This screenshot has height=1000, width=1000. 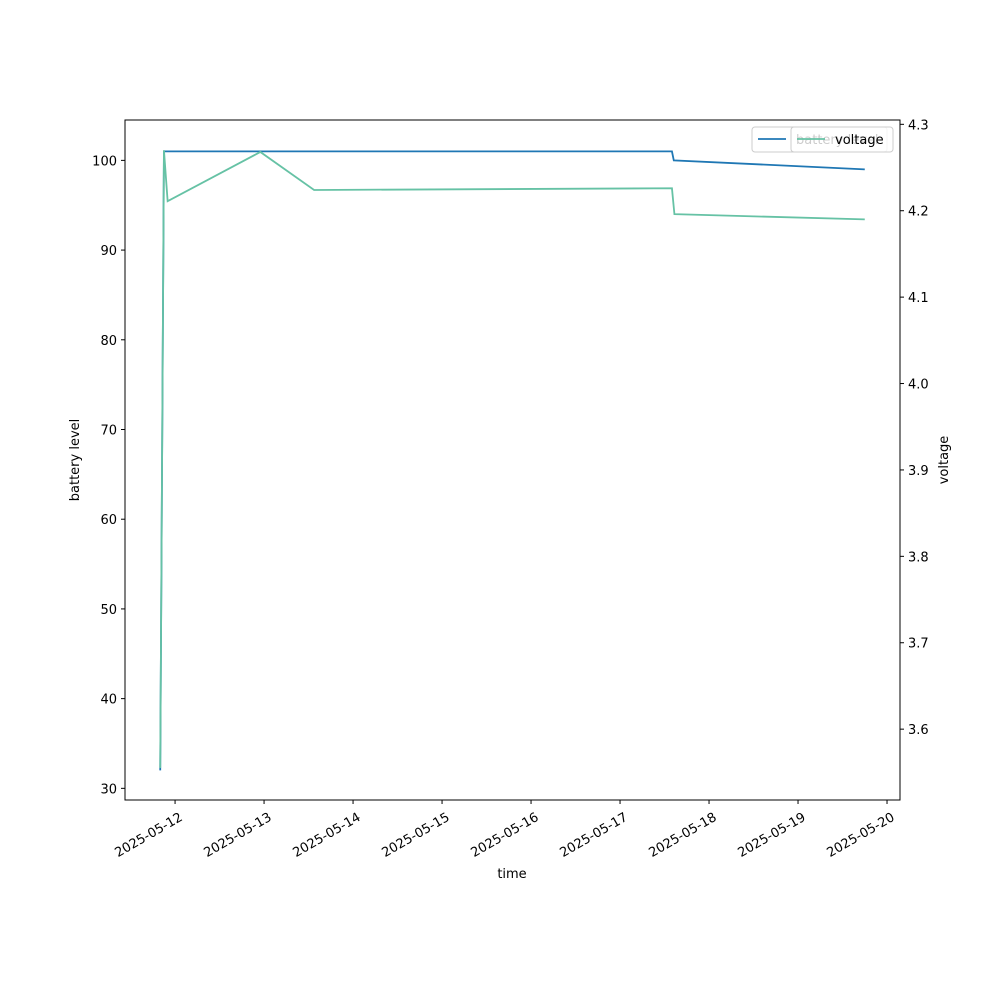 What do you see at coordinates (238, 835) in the screenshot?
I see `x-tick-label: 2025-05-13` at bounding box center [238, 835].